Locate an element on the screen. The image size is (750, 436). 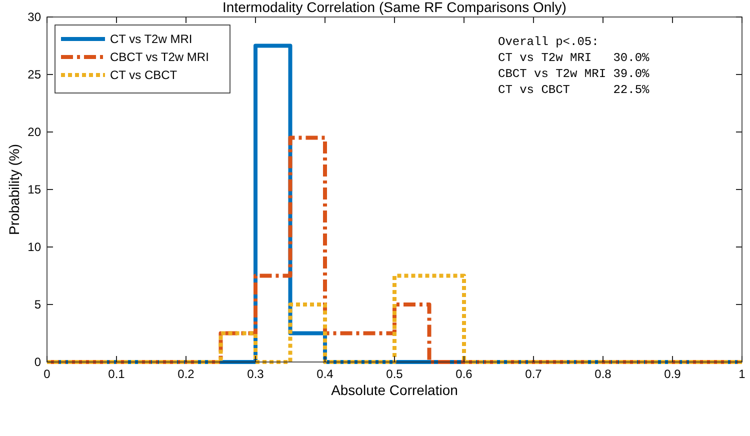
x-tick-label: 0.7 is located at coordinates (533, 374).